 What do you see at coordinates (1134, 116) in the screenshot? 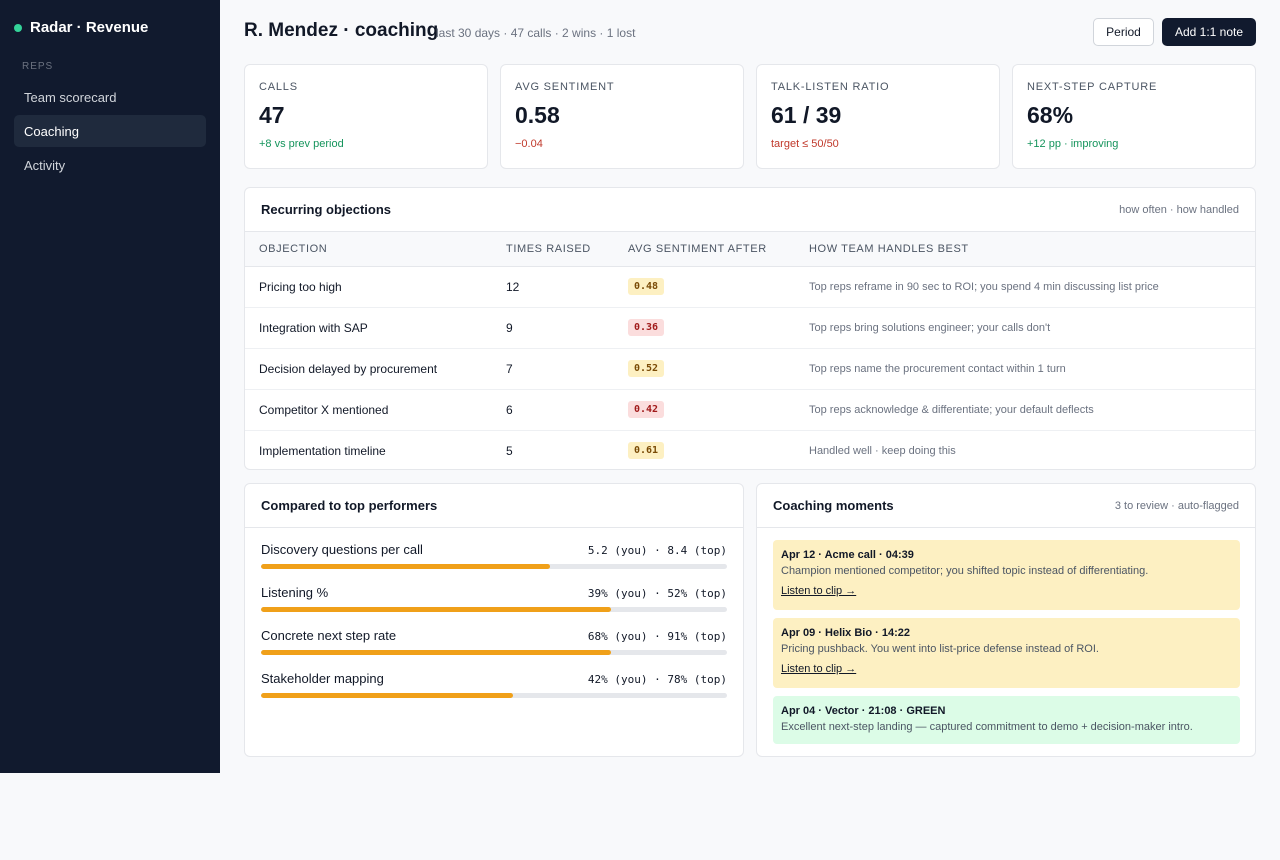
I see `stat-card-next-step: NEXT-STEP CAPTURE 68% +12 pp · improving` at bounding box center [1134, 116].